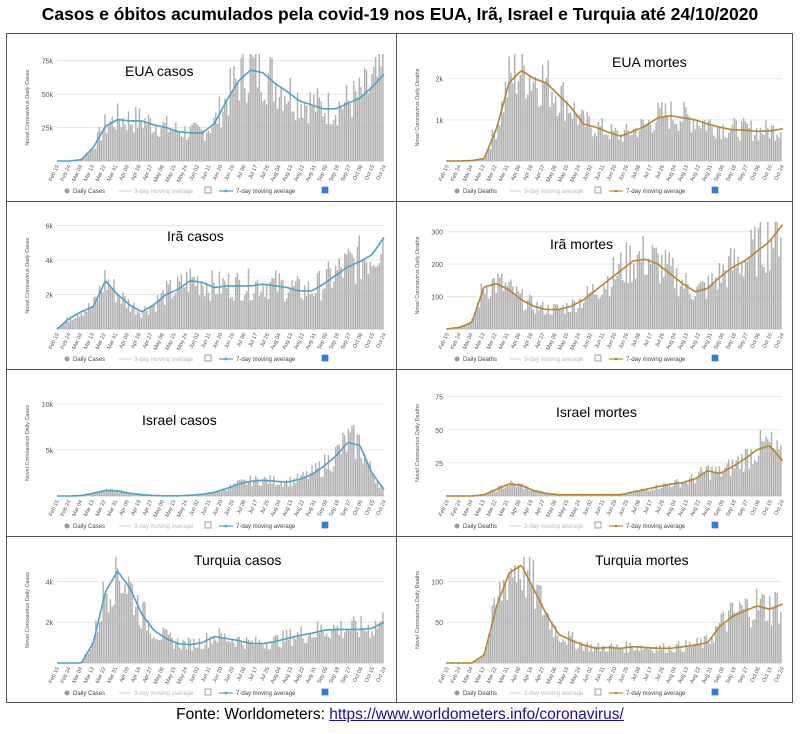 The height and width of the screenshot is (734, 800). I want to click on x-tick-label: Aug 31, so click(707, 341).